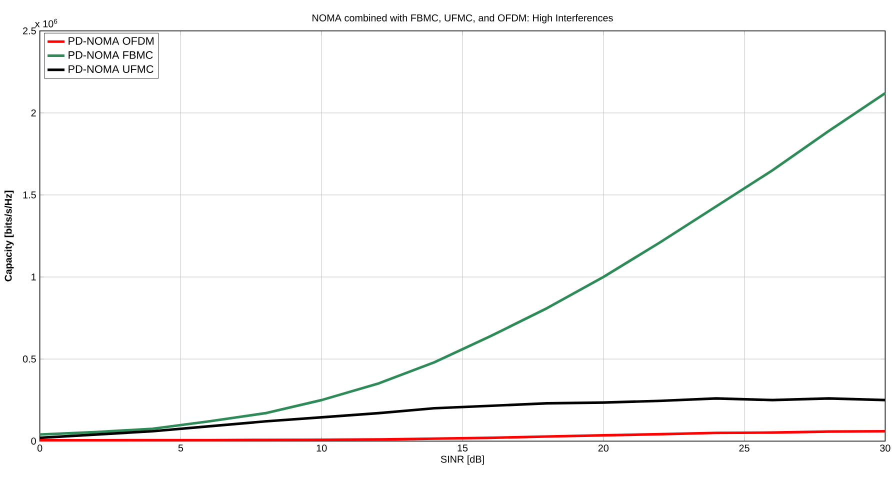 This screenshot has height=487, width=894. I want to click on y-tick-label: 0, so click(33, 441).